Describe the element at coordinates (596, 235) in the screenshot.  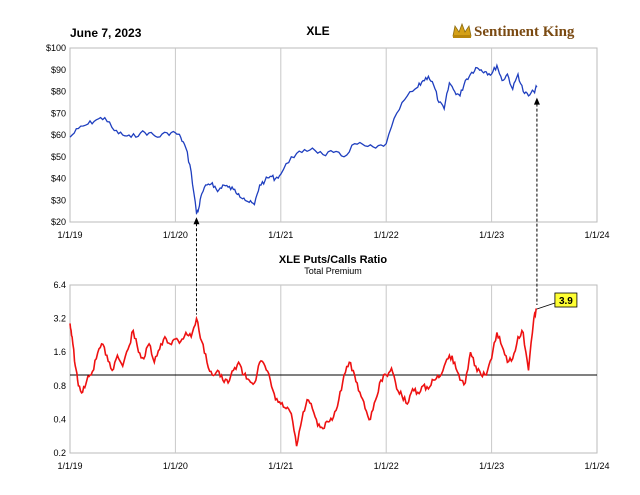
I see `price-x-tick-label: 1/1/24` at that location.